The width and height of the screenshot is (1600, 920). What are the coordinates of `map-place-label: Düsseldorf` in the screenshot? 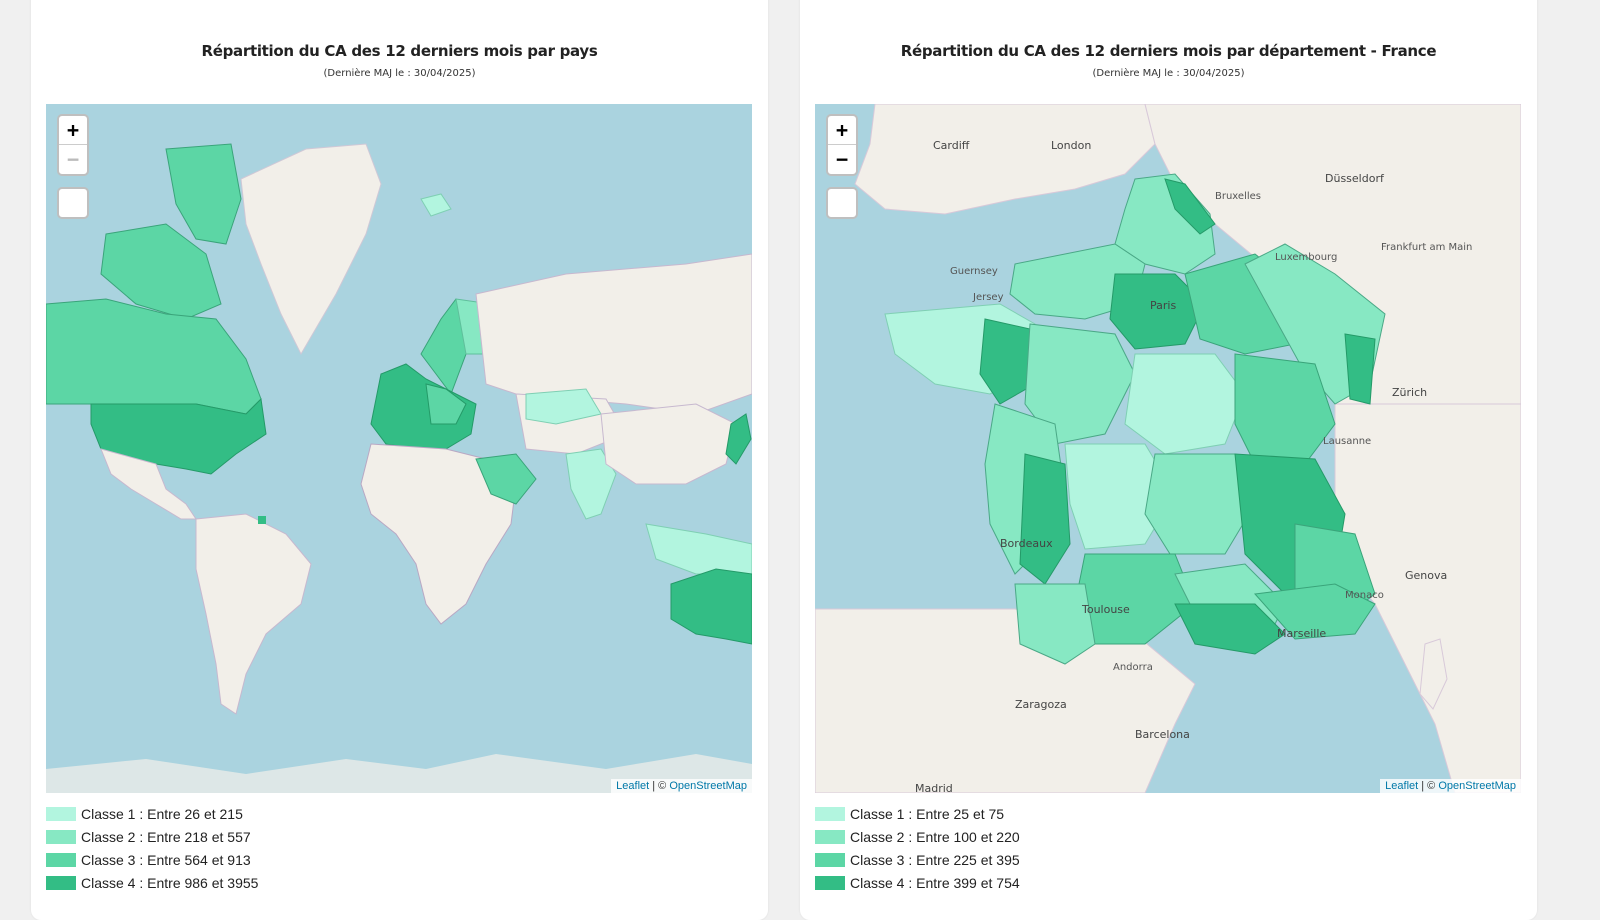 It's located at (1355, 178).